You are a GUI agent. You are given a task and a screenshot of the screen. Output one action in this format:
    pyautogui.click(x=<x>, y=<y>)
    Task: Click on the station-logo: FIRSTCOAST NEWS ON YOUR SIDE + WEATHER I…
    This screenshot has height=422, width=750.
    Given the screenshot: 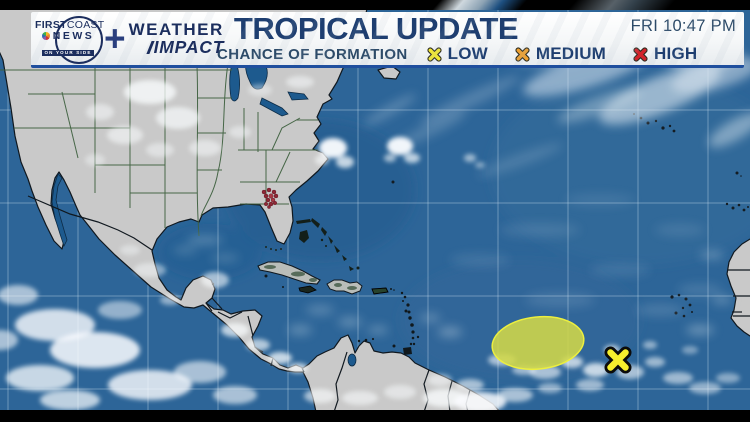 What is the action you would take?
    pyautogui.click(x=133, y=39)
    